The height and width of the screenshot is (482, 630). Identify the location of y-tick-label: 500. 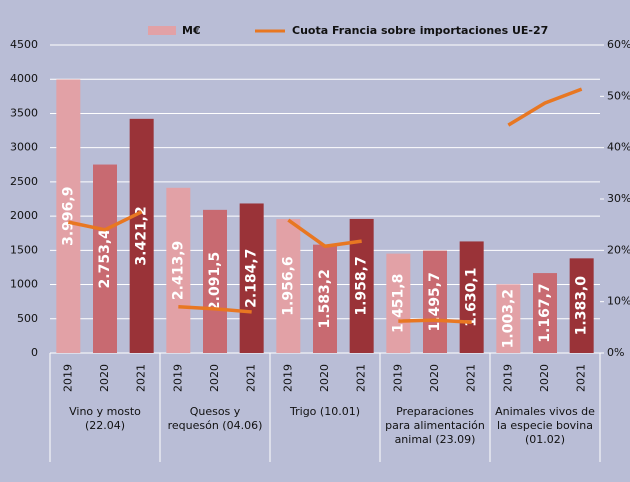
(27, 318).